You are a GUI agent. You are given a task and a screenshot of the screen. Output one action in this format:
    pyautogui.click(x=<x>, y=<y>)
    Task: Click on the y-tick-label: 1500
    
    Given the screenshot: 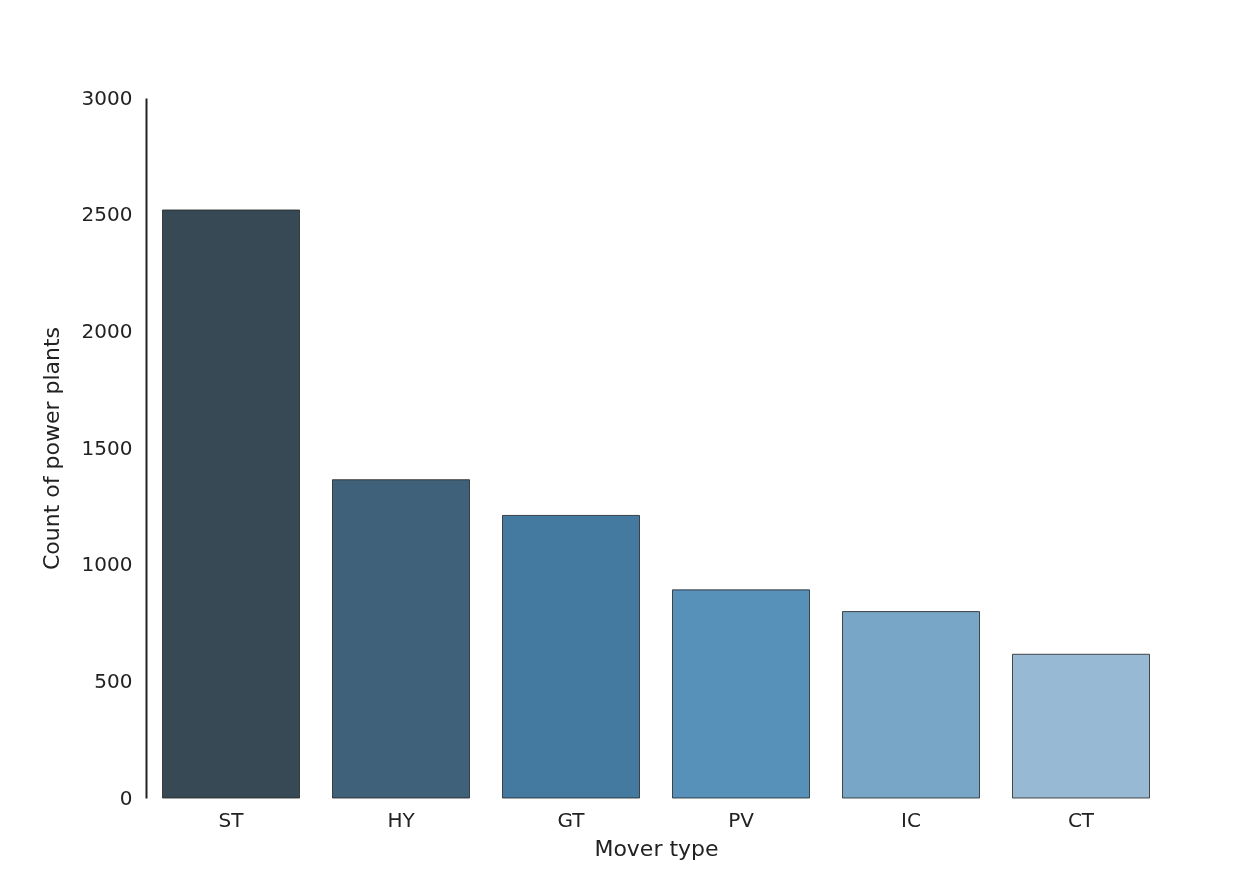 What is the action you would take?
    pyautogui.click(x=107, y=447)
    